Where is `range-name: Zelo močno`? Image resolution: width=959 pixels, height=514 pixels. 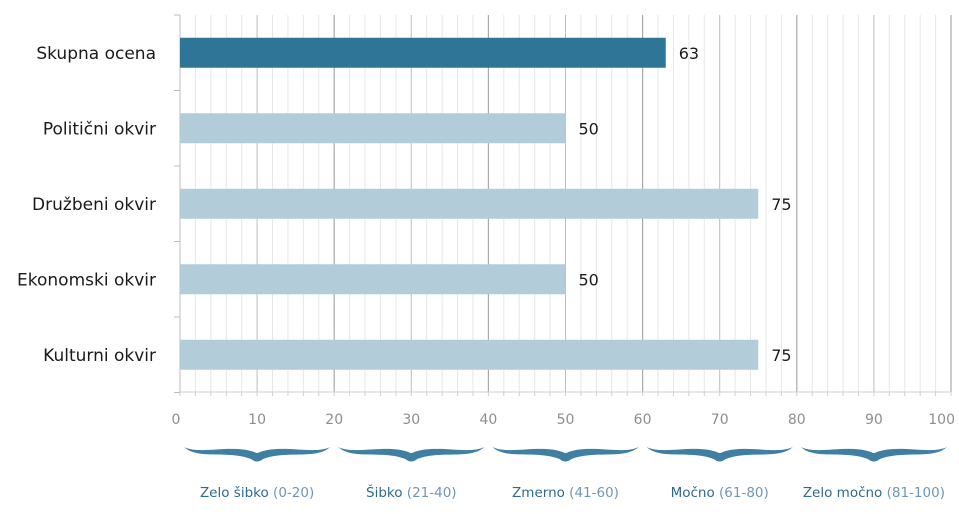
range-name: Zelo močno is located at coordinates (845, 493).